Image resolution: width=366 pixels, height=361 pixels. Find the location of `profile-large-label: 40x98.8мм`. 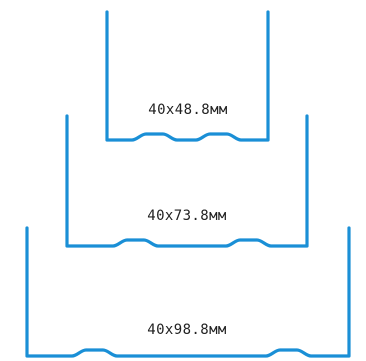

profile-large-label: 40x98.8мм is located at coordinates (187, 330).